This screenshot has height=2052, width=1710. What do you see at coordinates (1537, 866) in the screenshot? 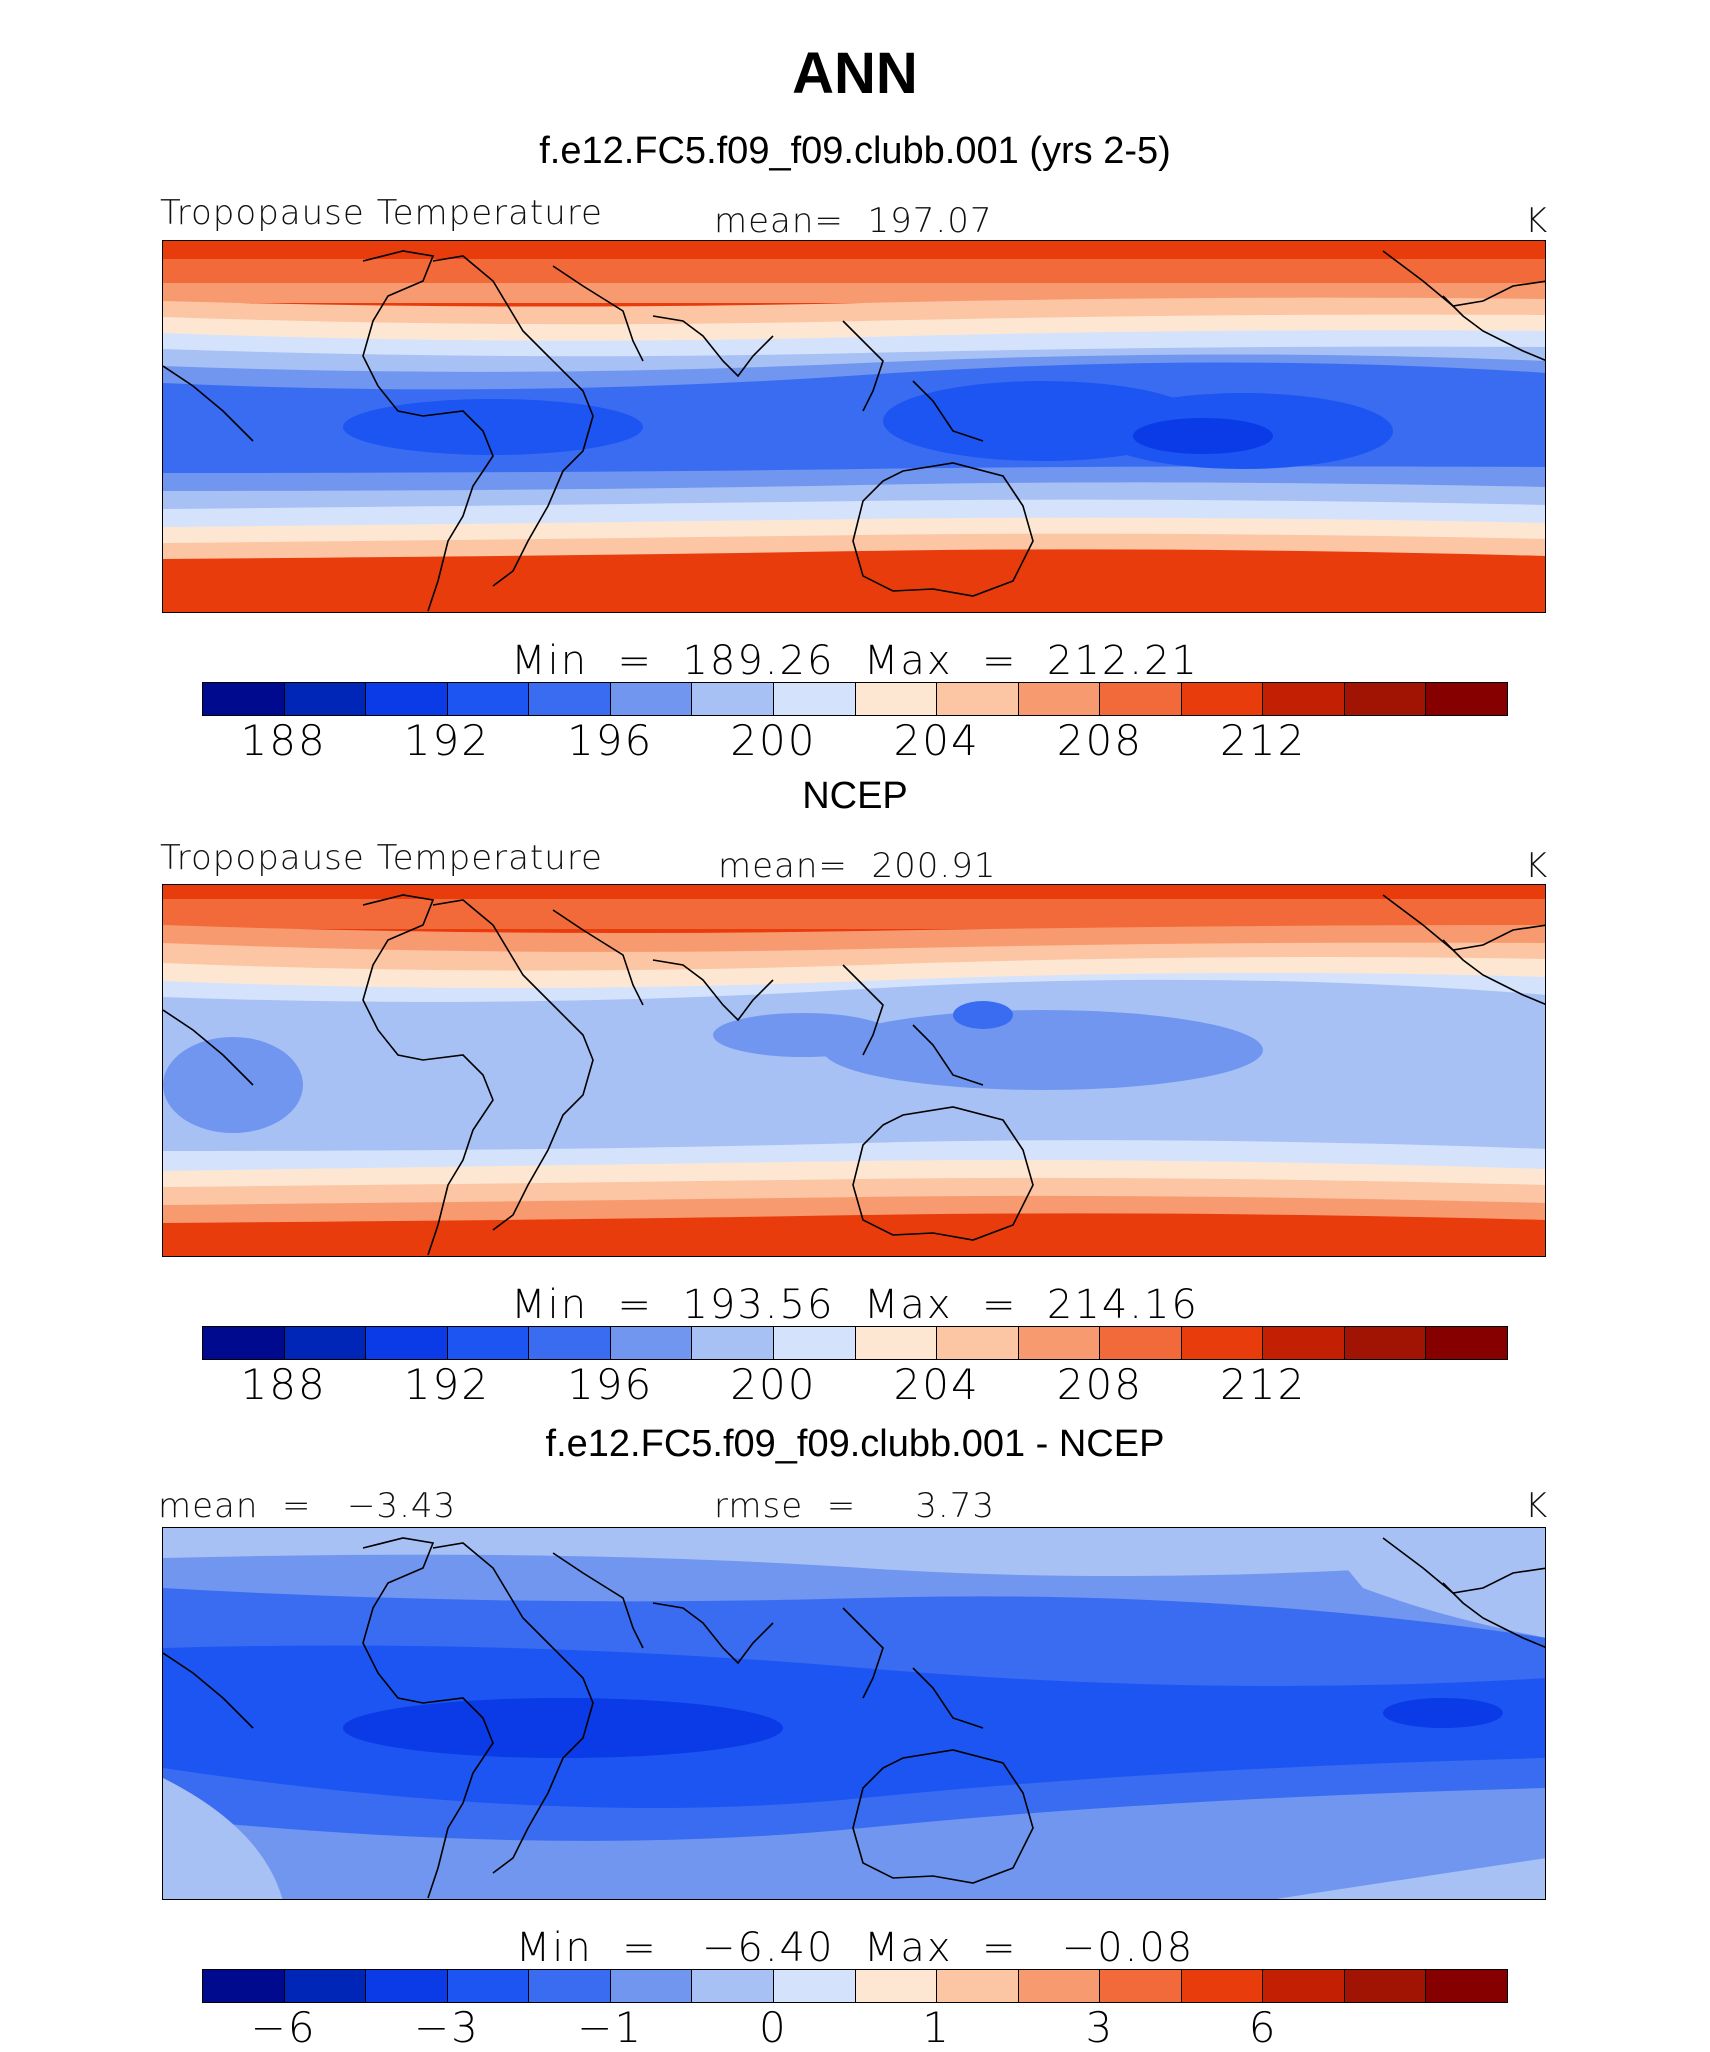
I see `panel-2-units-label: K` at bounding box center [1537, 866].